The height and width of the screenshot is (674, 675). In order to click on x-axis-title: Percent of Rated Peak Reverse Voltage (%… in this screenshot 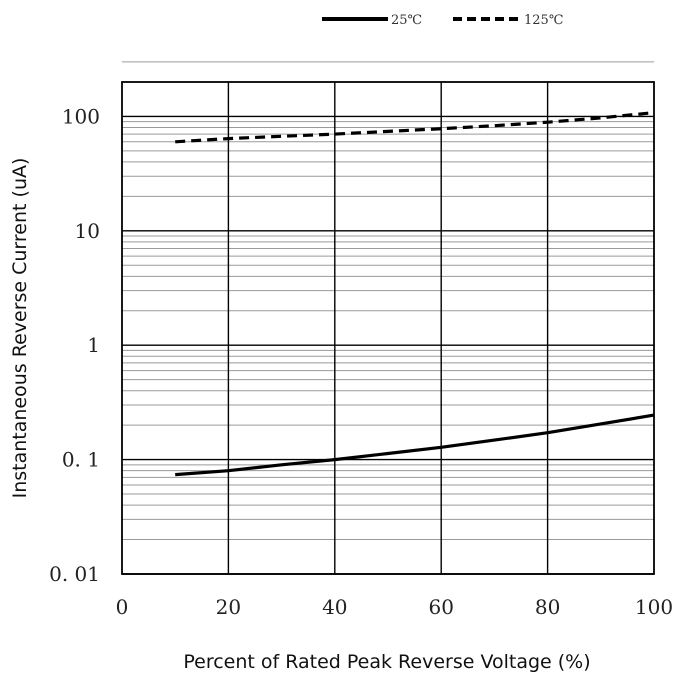, I will do `click(386, 662)`.